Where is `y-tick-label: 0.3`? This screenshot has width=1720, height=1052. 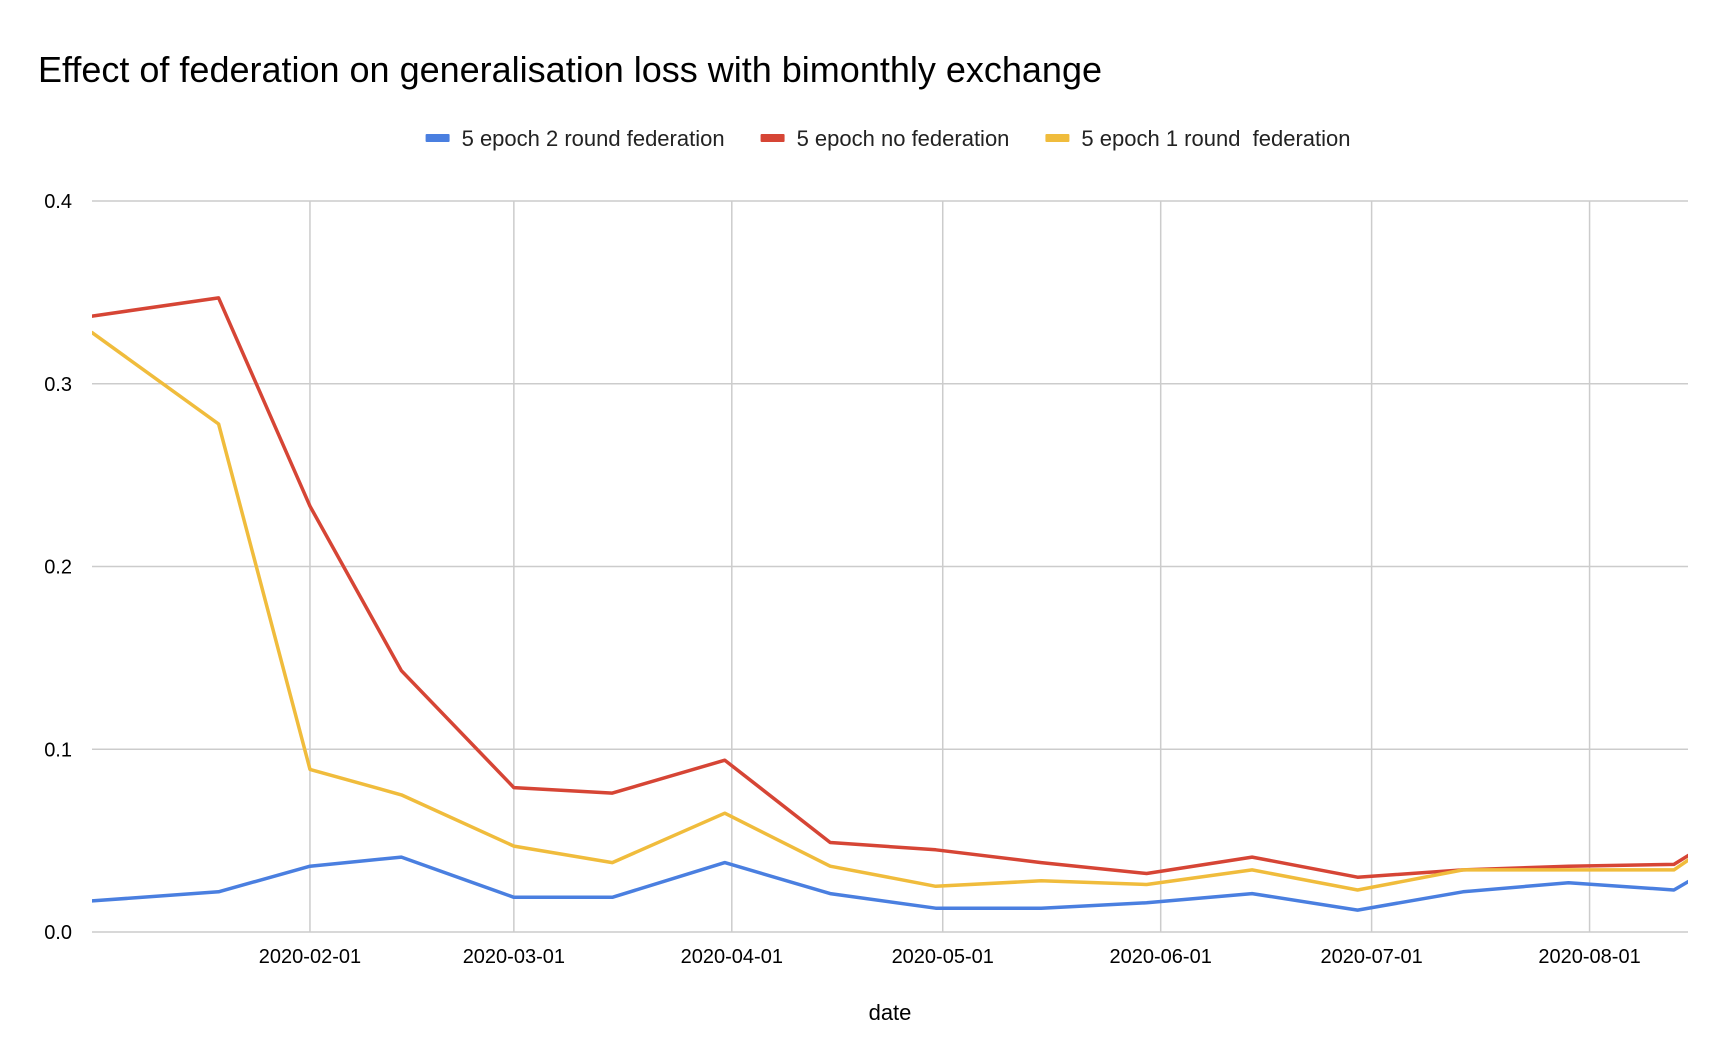
y-tick-label: 0.3 is located at coordinates (58, 385).